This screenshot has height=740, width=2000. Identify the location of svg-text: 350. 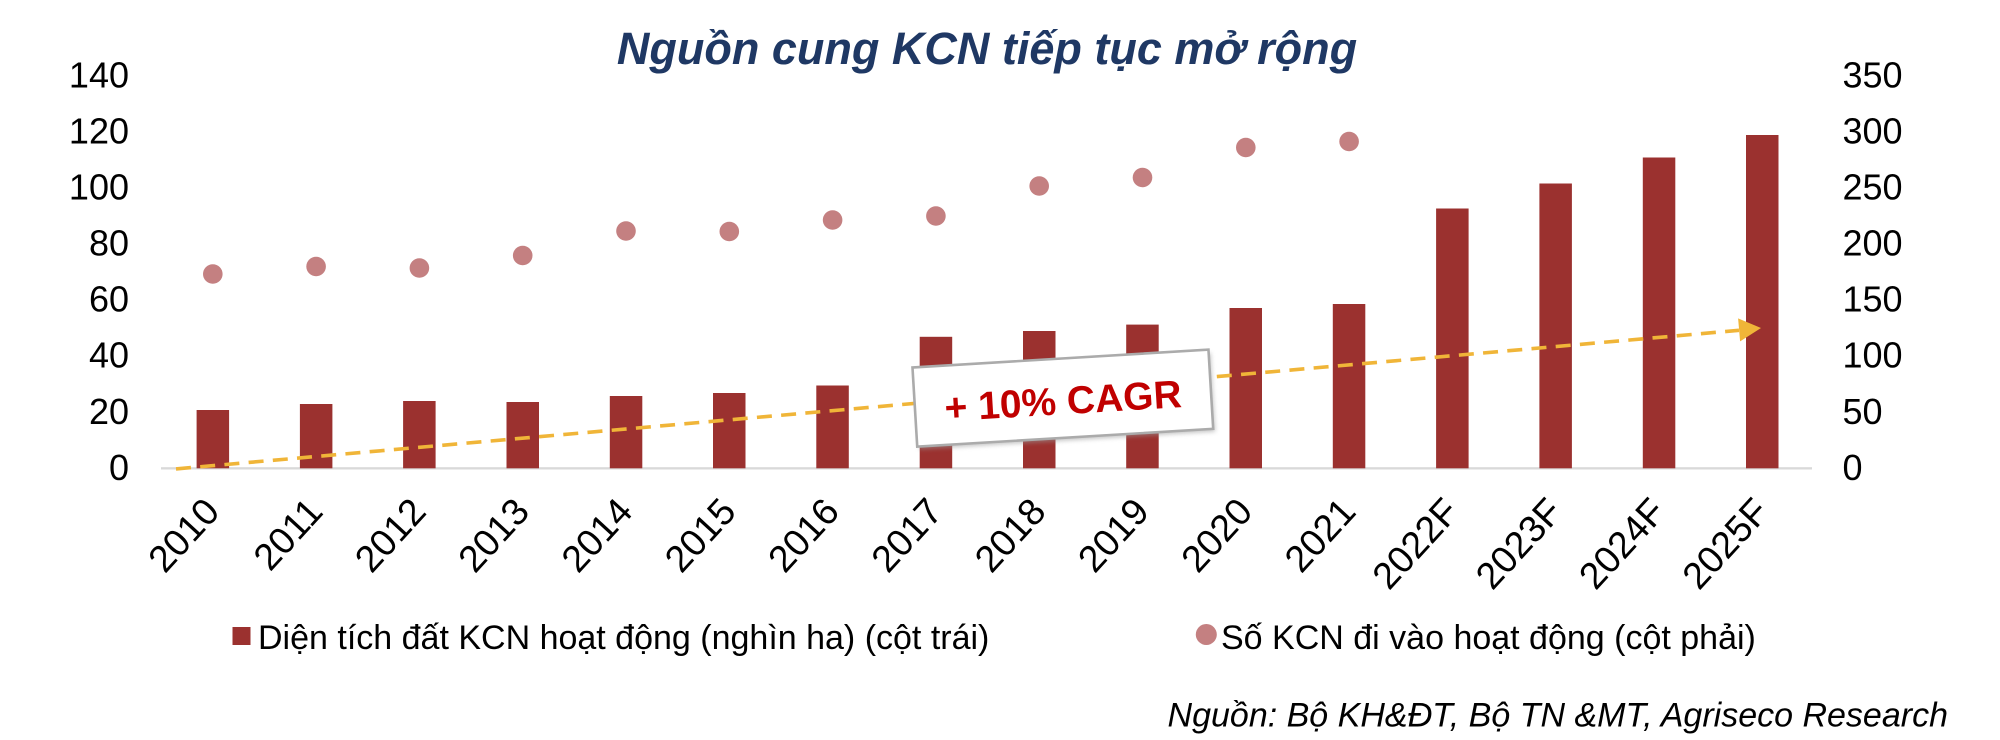
(1873, 75).